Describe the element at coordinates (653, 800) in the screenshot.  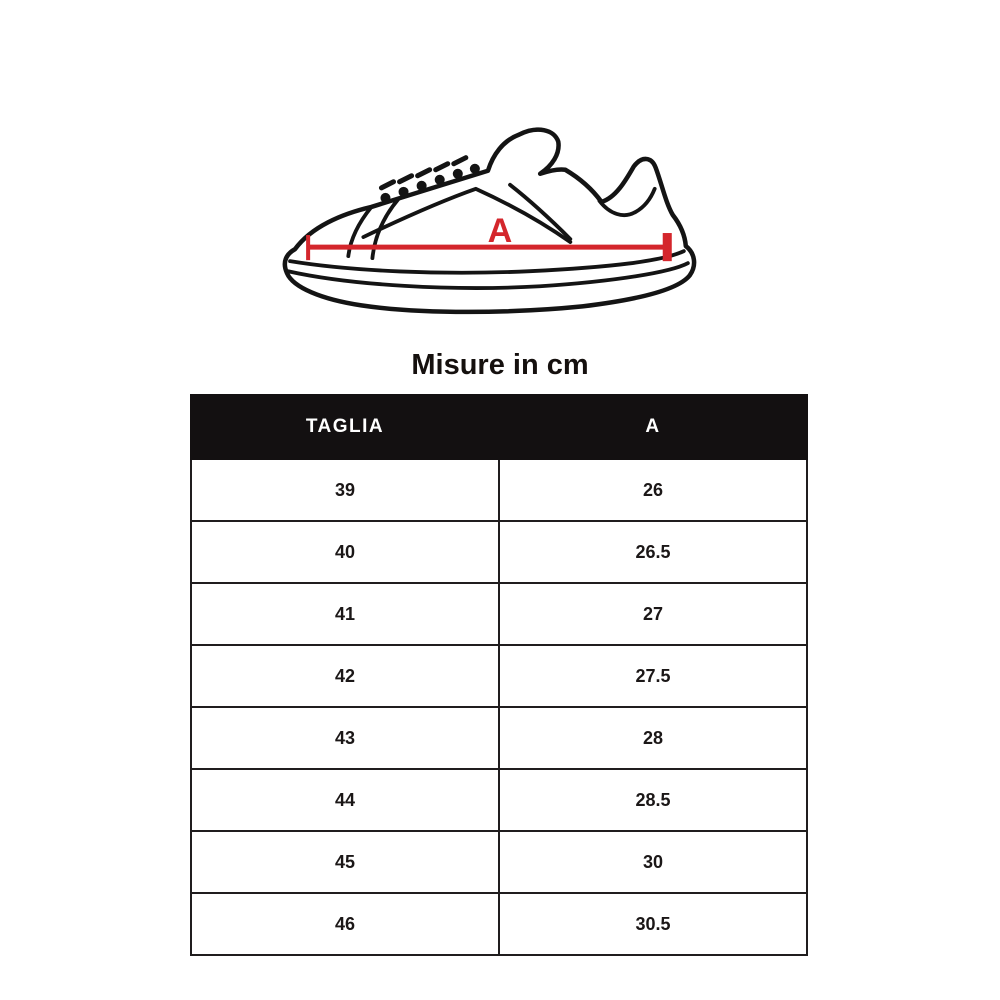
I see `measure-cell: 28.5` at that location.